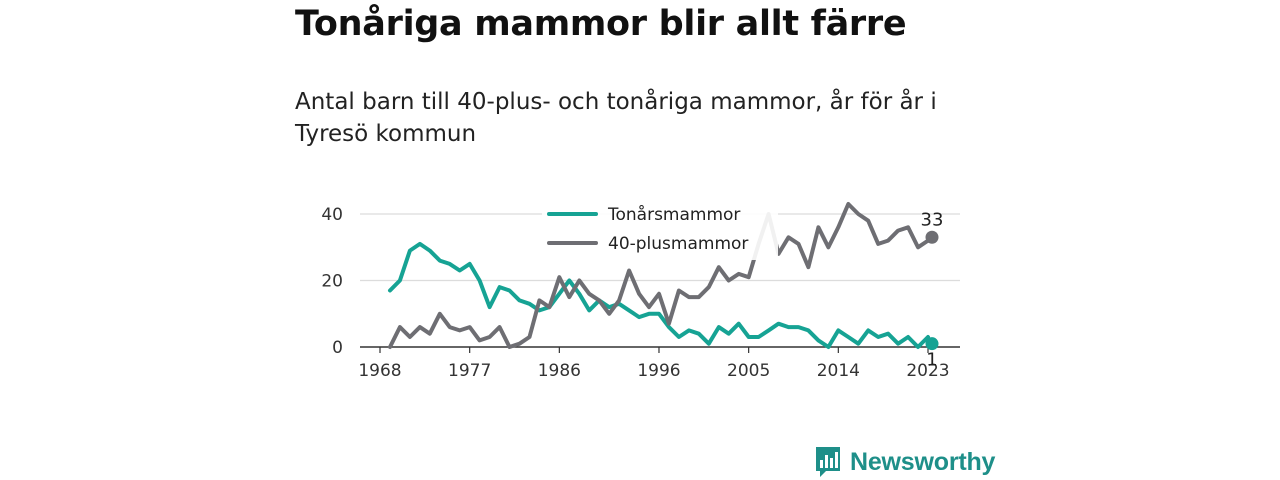 This screenshot has height=480, width=1280. I want to click on newsworthy-brand: Newsworthy, so click(904, 462).